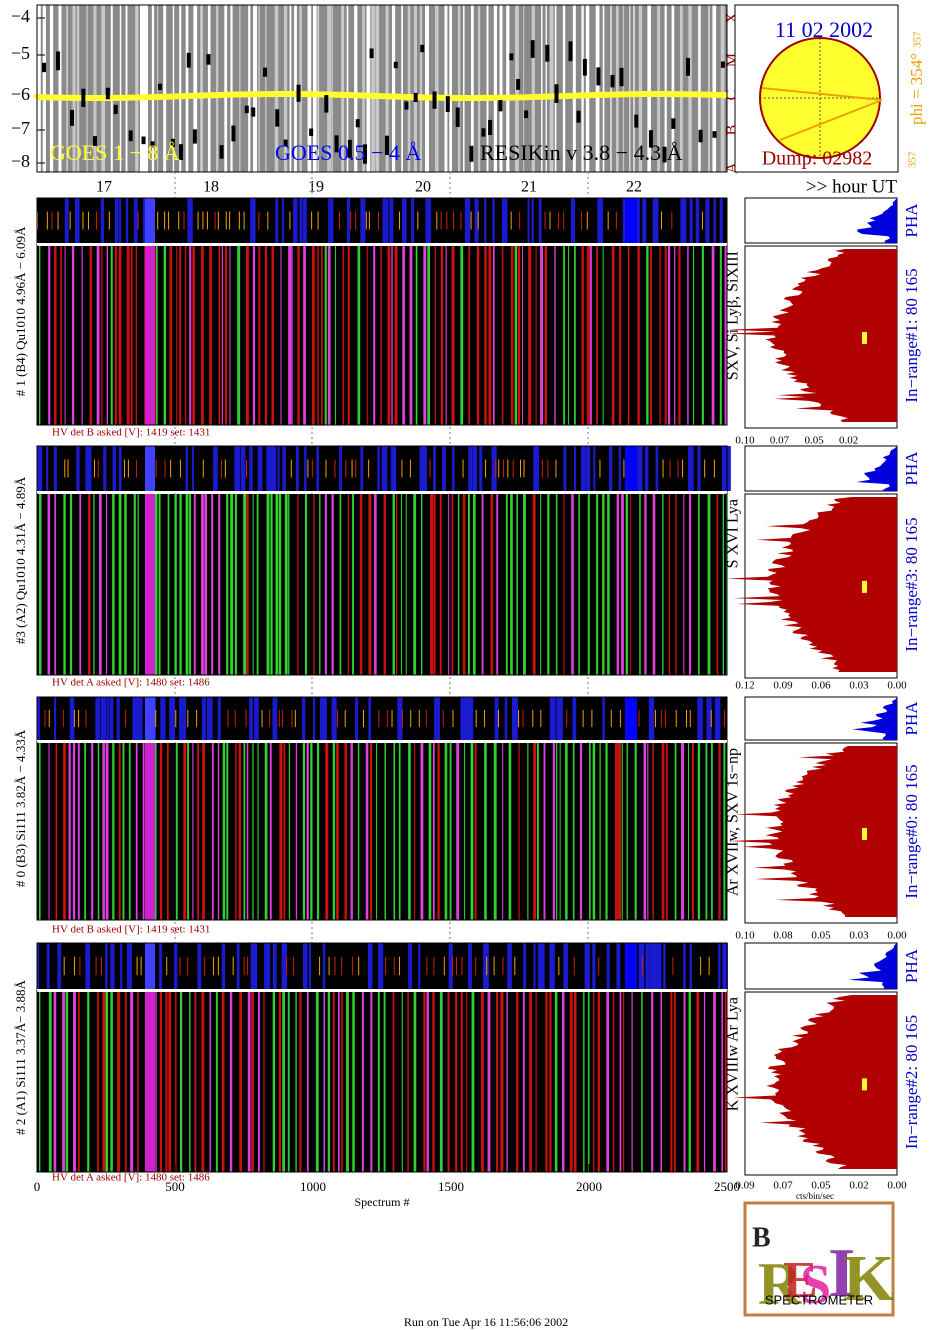 This screenshot has height=1330, width=938. Describe the element at coordinates (824, 29) in the screenshot. I see `sun-date: 11 02 2002` at that location.